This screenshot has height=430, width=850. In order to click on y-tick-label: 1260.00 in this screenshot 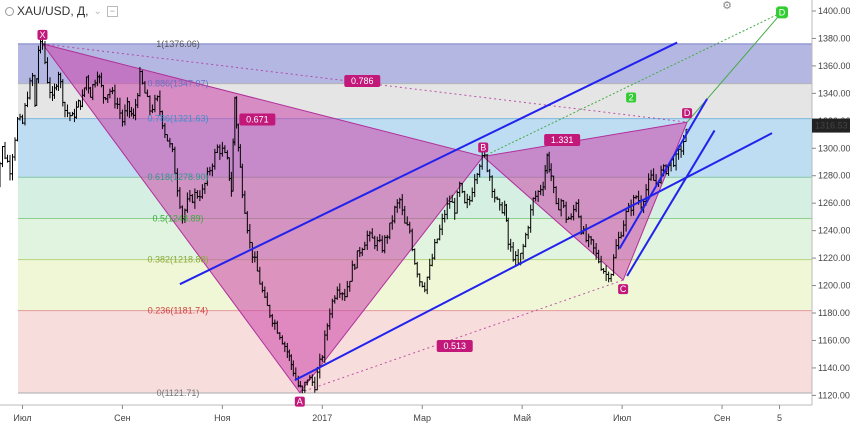, I will do `click(834, 203)`.